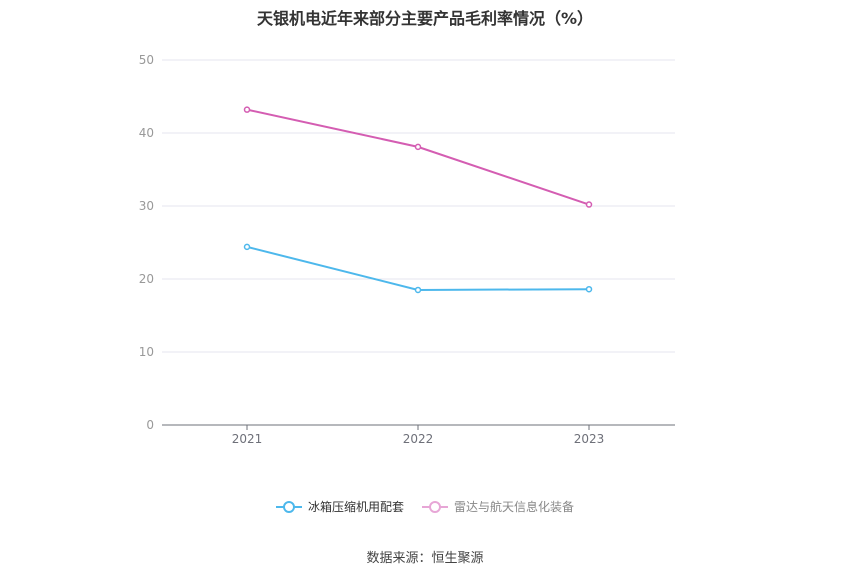  I want to click on y-tick-label: 50, so click(146, 60).